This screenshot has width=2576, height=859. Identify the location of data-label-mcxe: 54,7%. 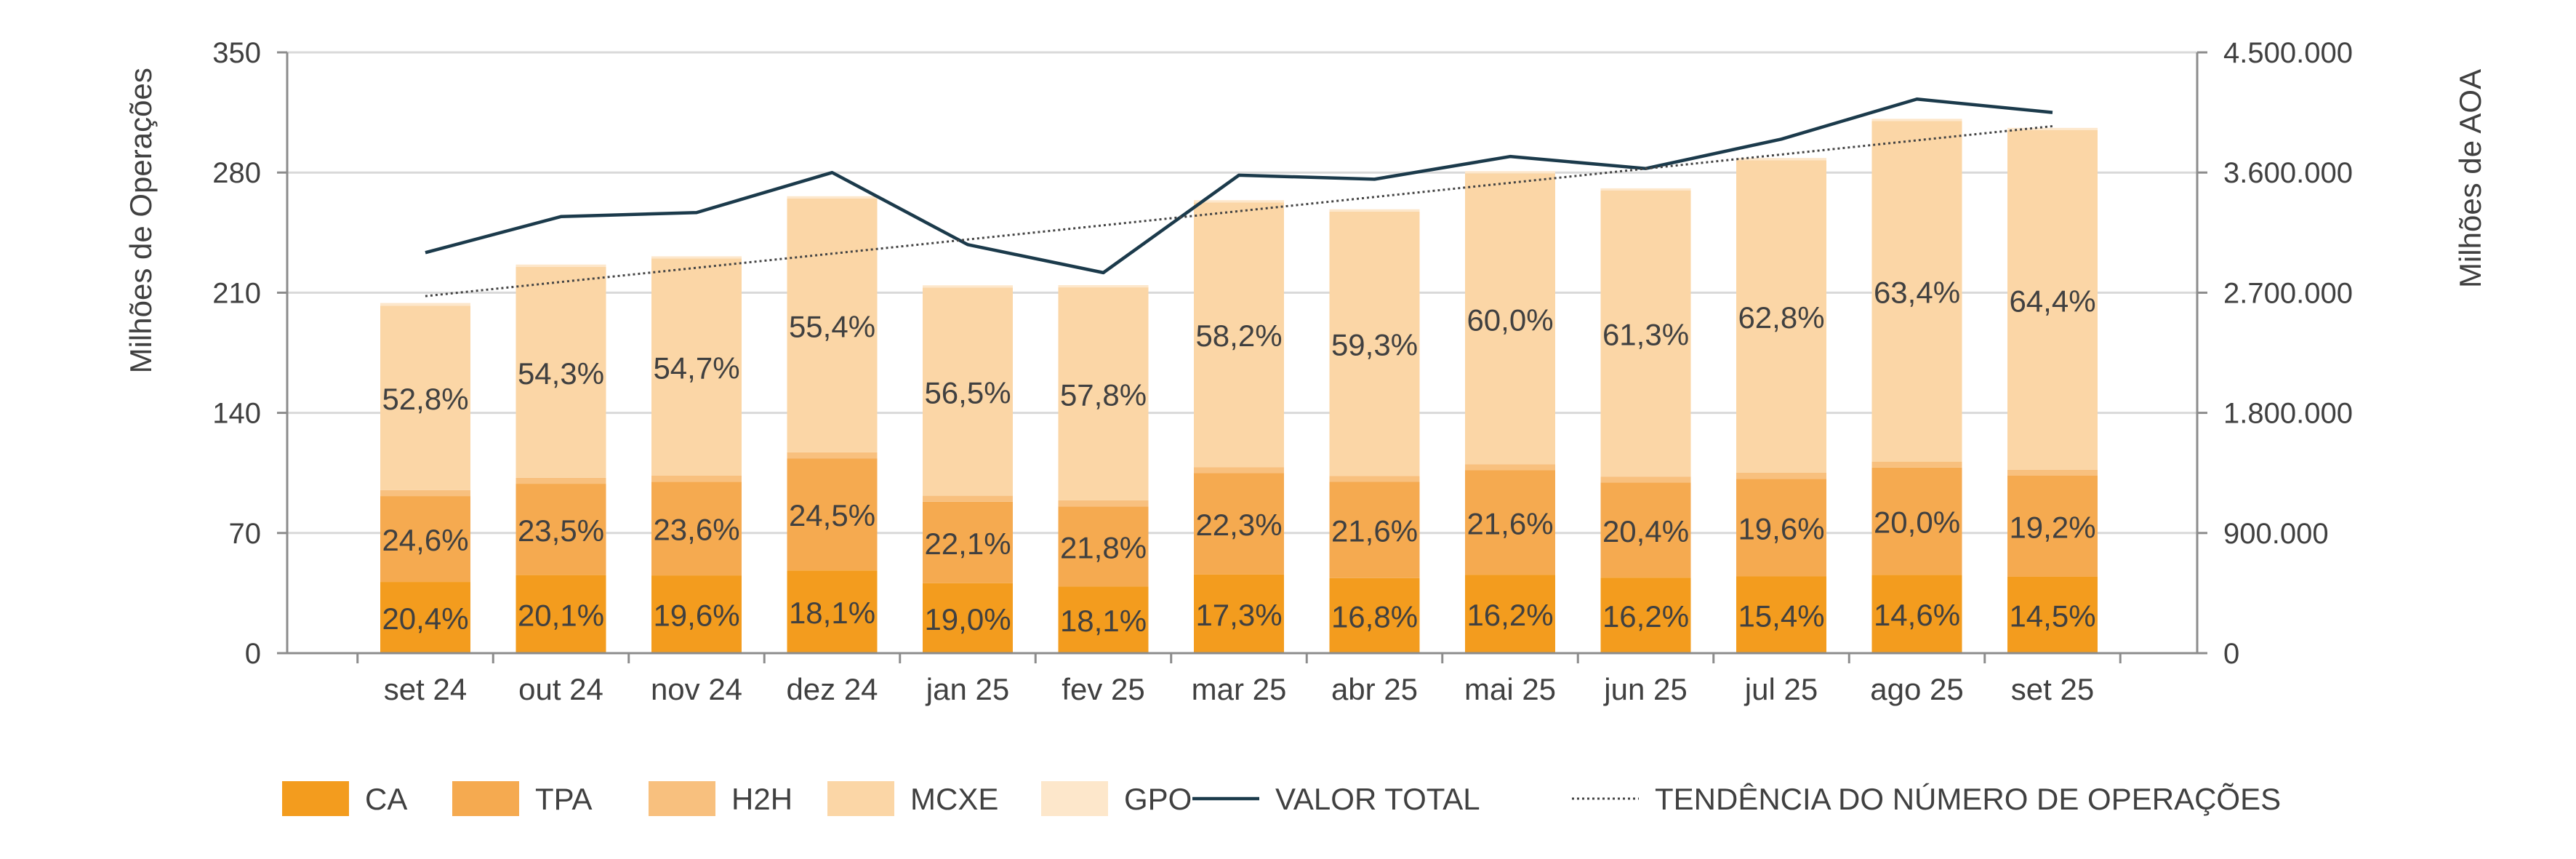
(696, 368).